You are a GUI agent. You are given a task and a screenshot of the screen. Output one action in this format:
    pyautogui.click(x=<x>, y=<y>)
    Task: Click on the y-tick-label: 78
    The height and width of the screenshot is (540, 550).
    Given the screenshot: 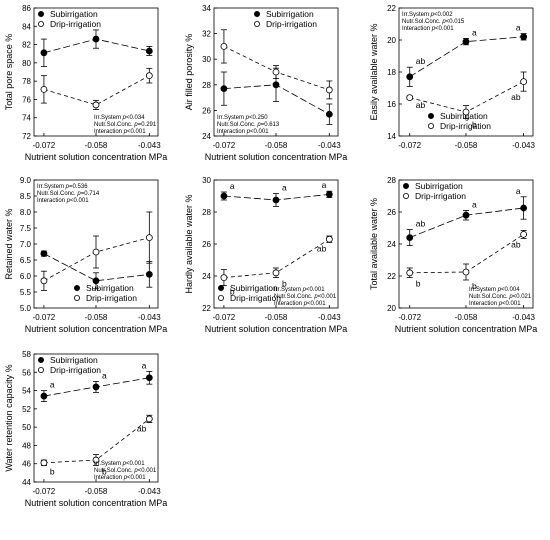 What is the action you would take?
    pyautogui.click(x=26, y=81)
    